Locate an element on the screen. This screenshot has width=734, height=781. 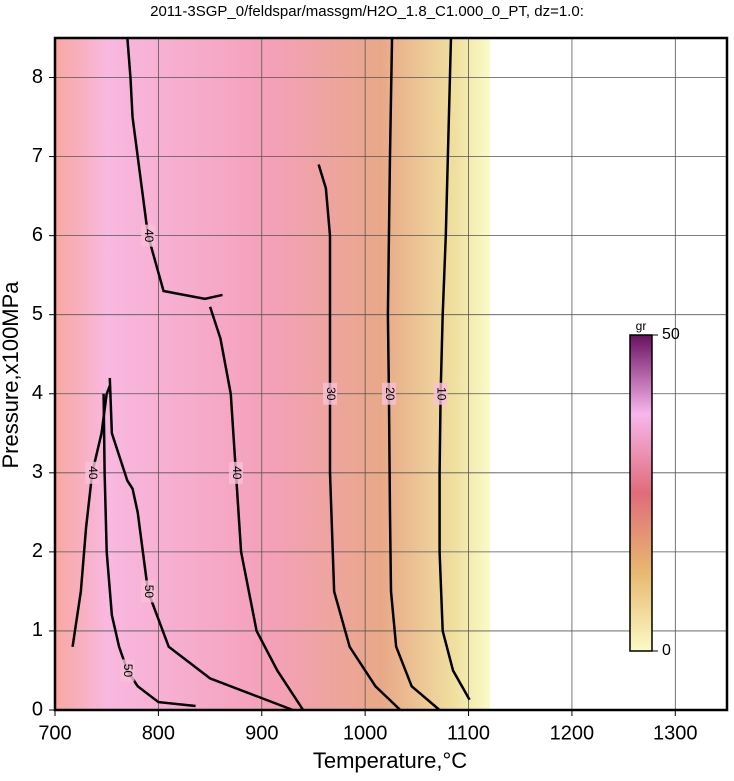
x-tick-label: 900 is located at coordinates (261, 733).